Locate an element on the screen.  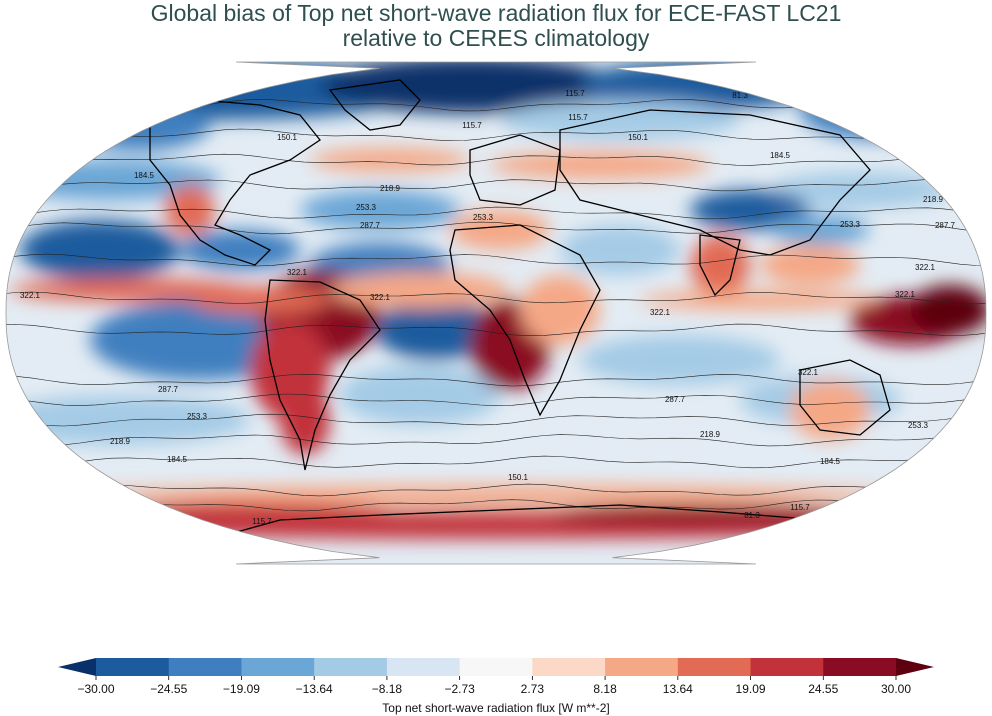
map-title-line2: relative to CERES climatology is located at coordinates (496, 38).